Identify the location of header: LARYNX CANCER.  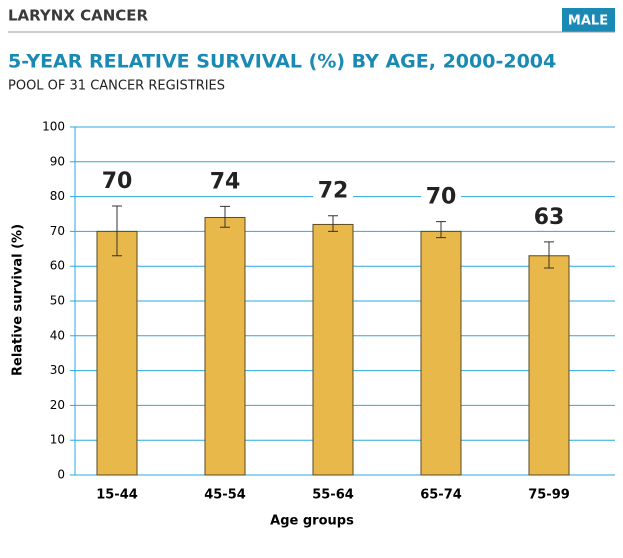
(78, 16).